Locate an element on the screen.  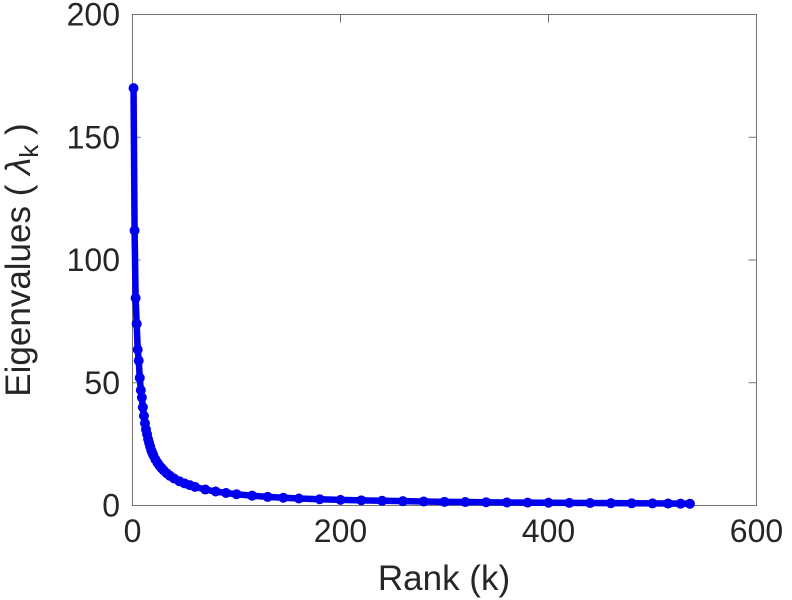
x-tick-label: 600 is located at coordinates (756, 531).